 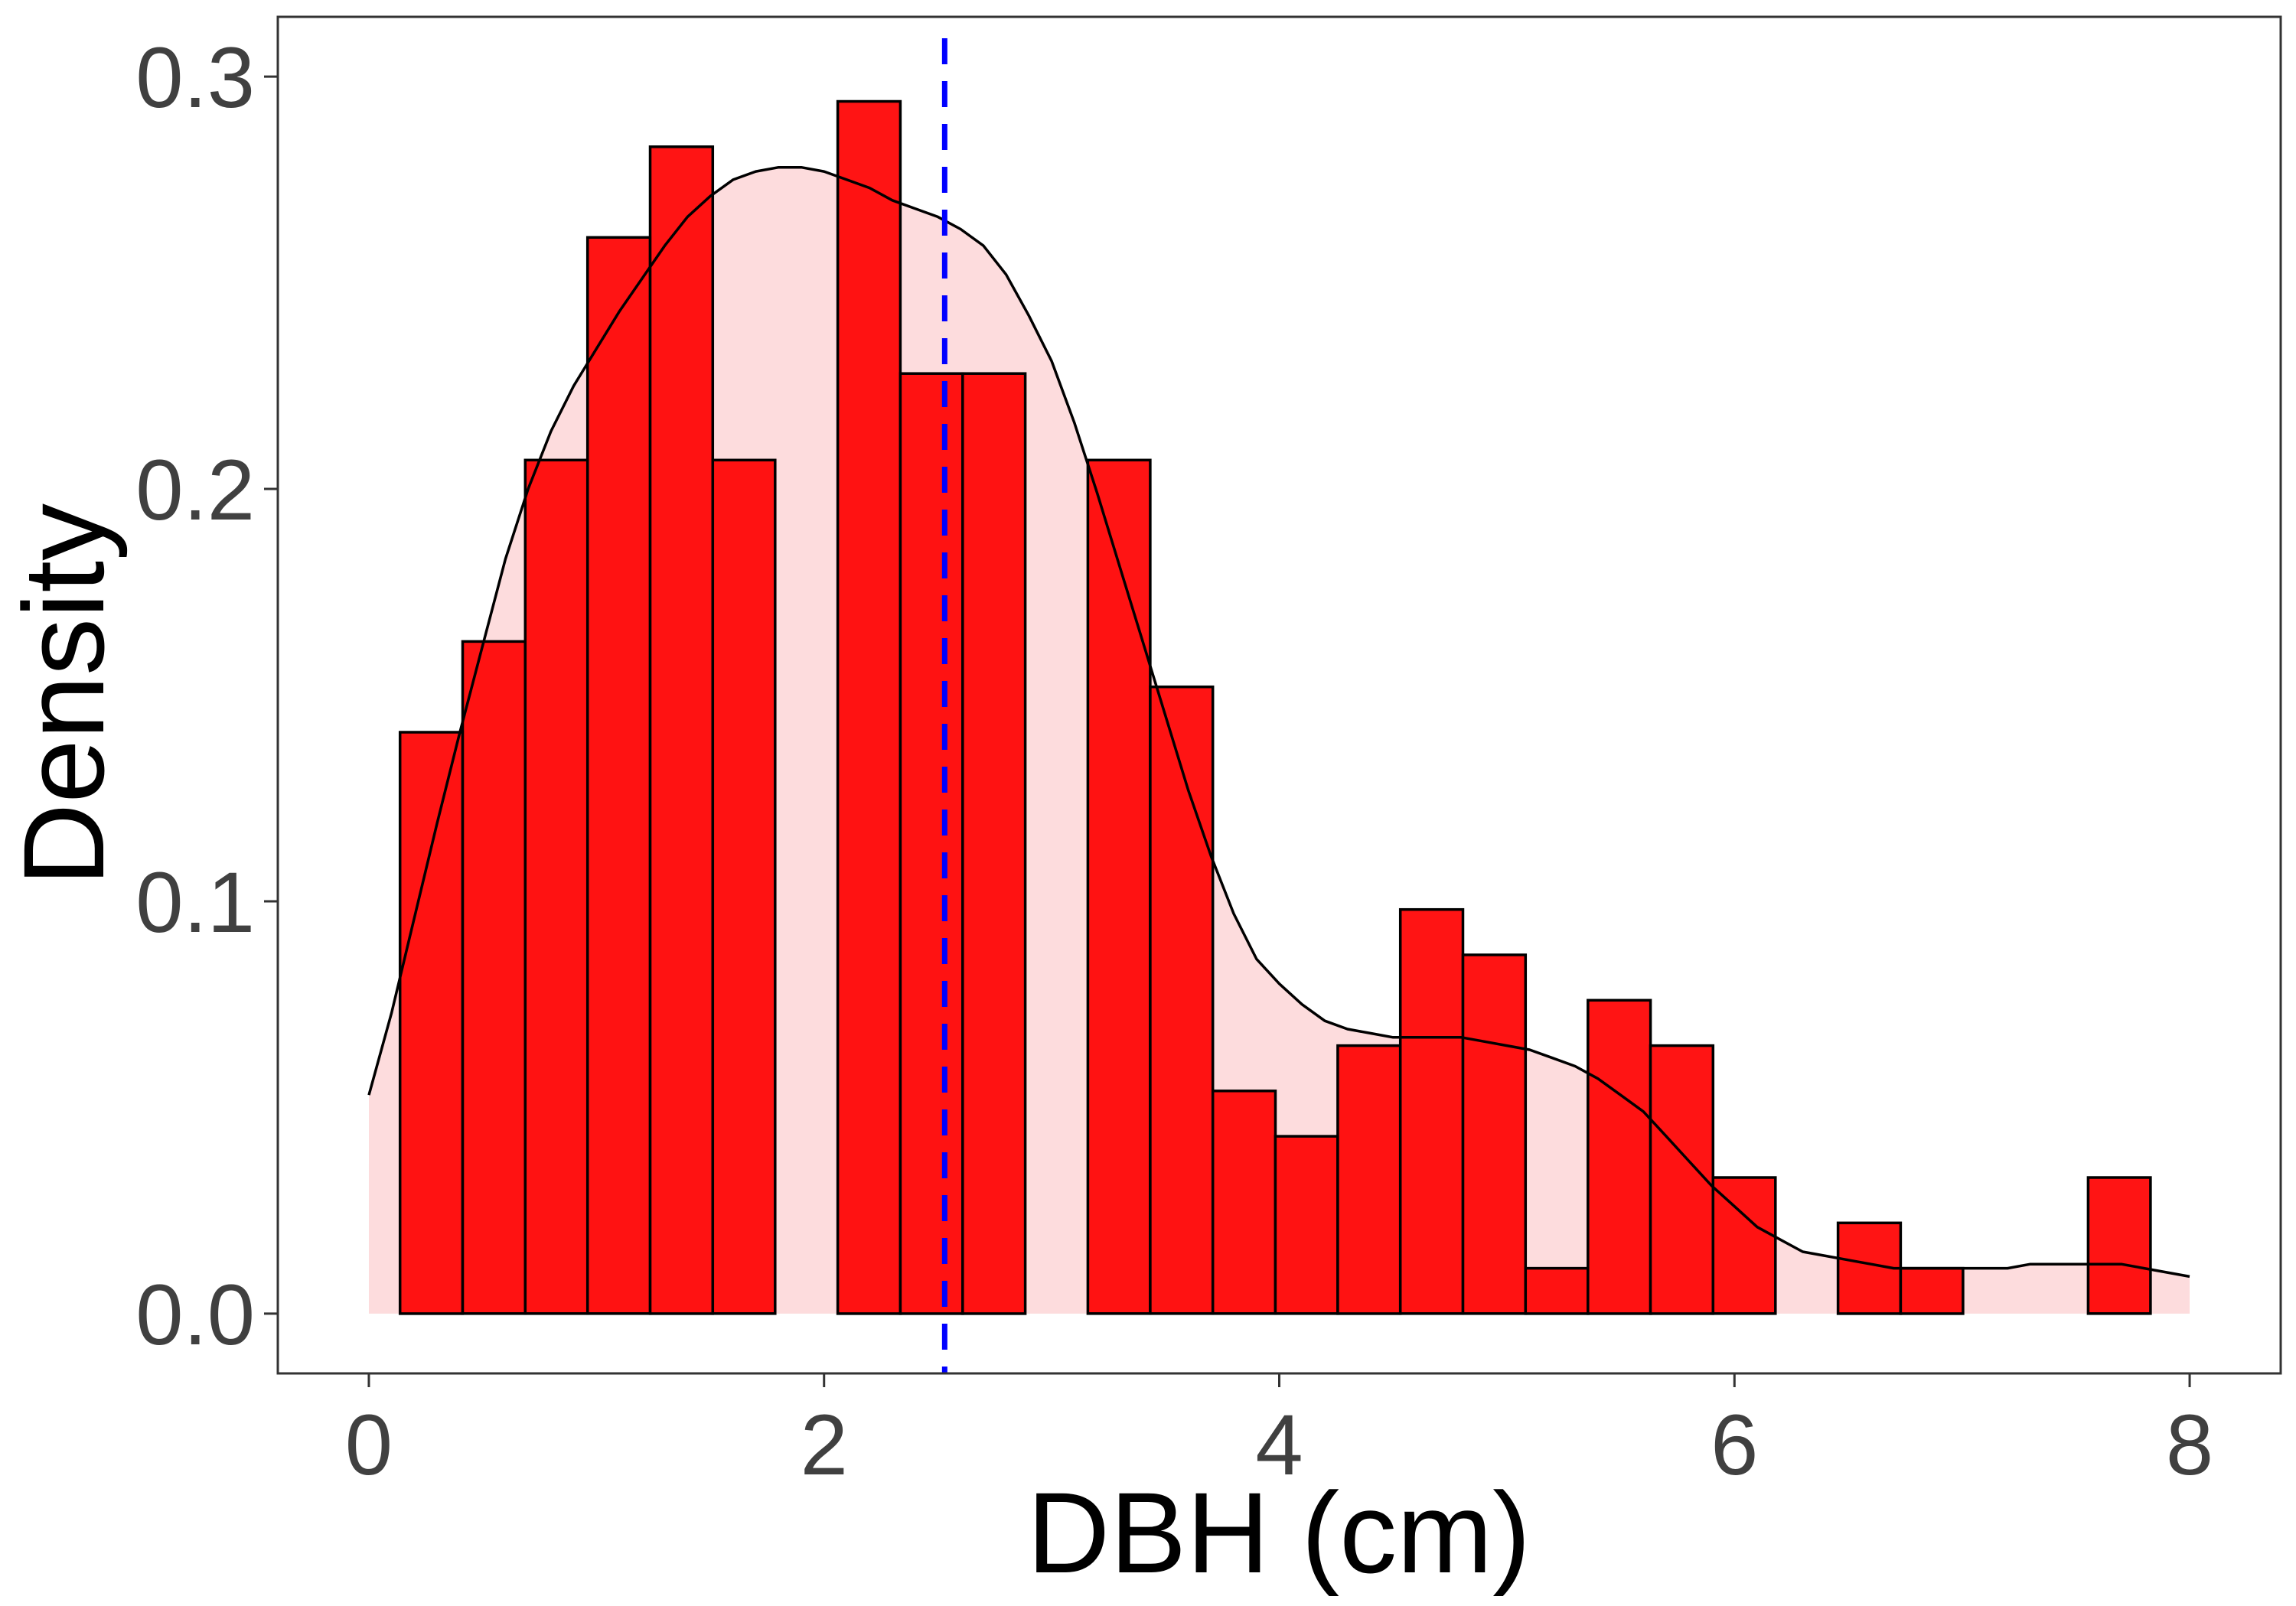 I want to click on y-tick-label: 0.2, so click(x=195, y=490).